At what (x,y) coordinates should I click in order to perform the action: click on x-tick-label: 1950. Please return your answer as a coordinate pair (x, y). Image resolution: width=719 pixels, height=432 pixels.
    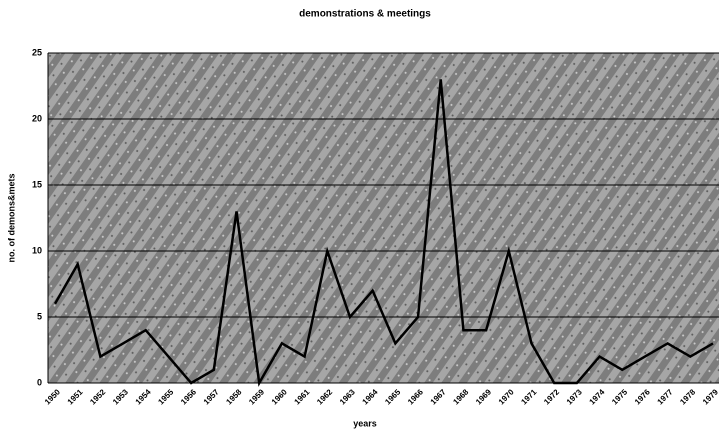
    Looking at the image, I should click on (52, 396).